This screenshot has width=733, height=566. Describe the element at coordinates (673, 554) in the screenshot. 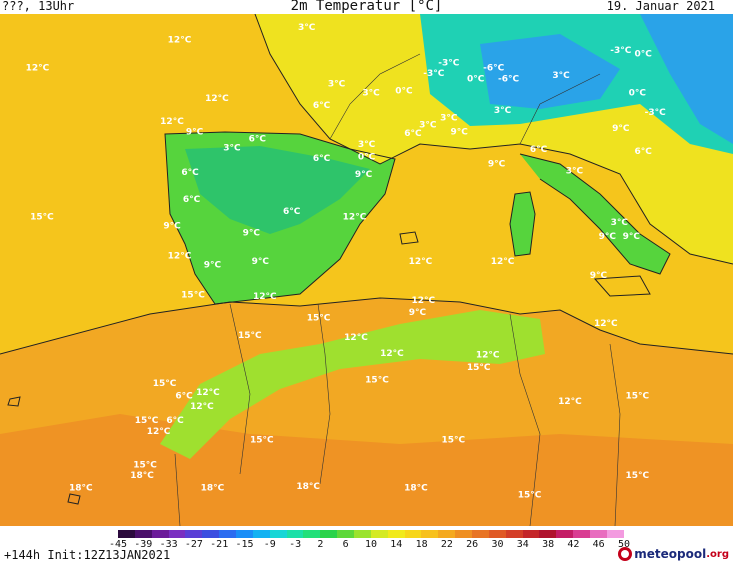

I see `meteopool-logo: meteopool .org` at that location.